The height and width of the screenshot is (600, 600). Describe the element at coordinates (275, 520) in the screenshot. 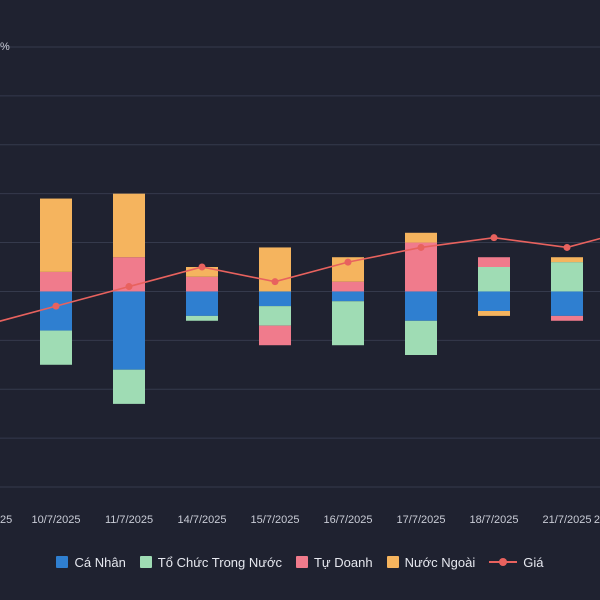

I see `x-tick-label: 15/7/2025` at that location.